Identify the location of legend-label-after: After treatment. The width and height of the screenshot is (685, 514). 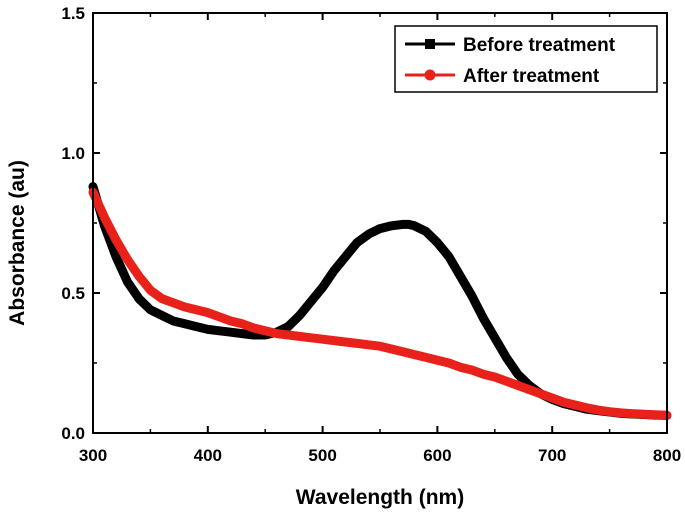
(531, 76).